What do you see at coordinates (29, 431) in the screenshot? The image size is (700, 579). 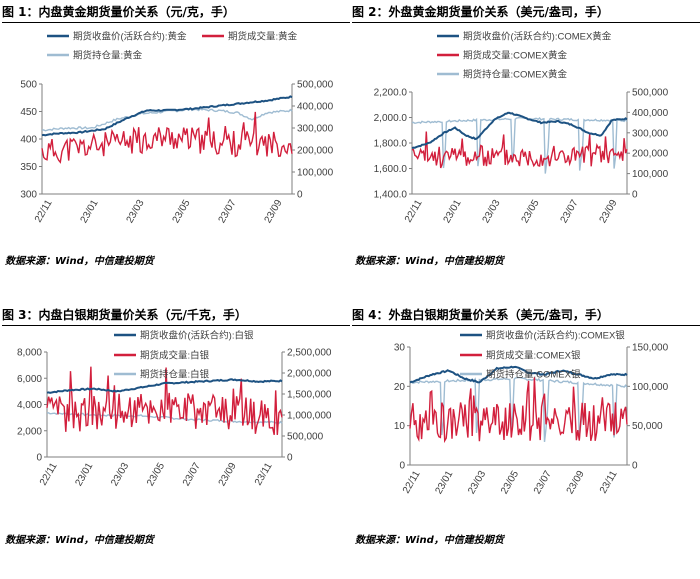 I see `left-tick-label: 2,000` at bounding box center [29, 431].